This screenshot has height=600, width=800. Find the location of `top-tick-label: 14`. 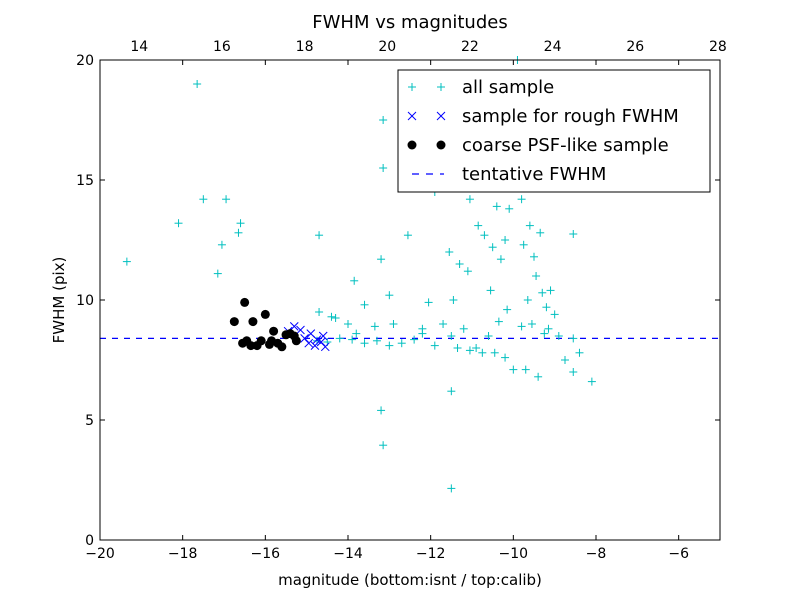

top-tick-label: 14 is located at coordinates (139, 47).